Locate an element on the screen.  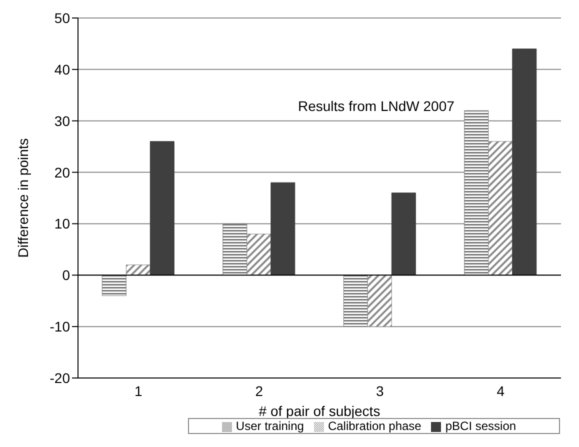
x-tick-label: 4 is located at coordinates (500, 390).